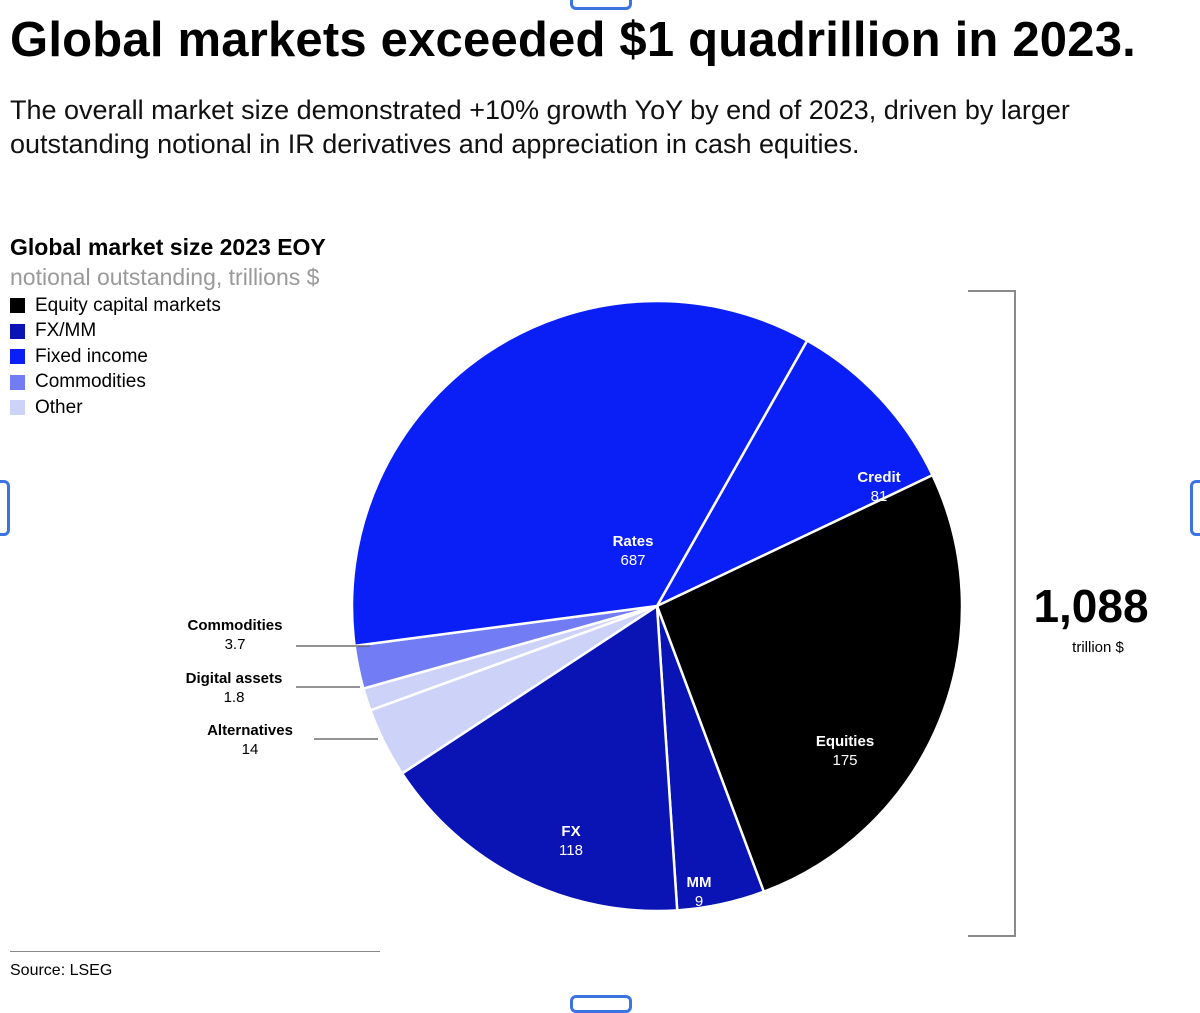  What do you see at coordinates (235, 644) in the screenshot?
I see `slice-value: 3.7` at bounding box center [235, 644].